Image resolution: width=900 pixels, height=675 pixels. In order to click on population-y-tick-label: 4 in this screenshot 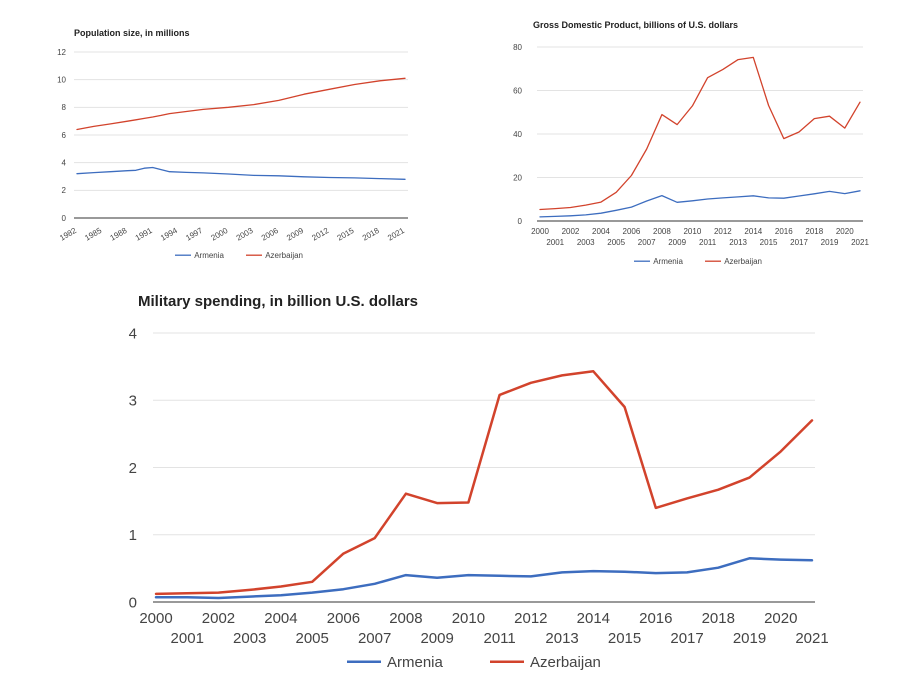, I will do `click(64, 162)`.